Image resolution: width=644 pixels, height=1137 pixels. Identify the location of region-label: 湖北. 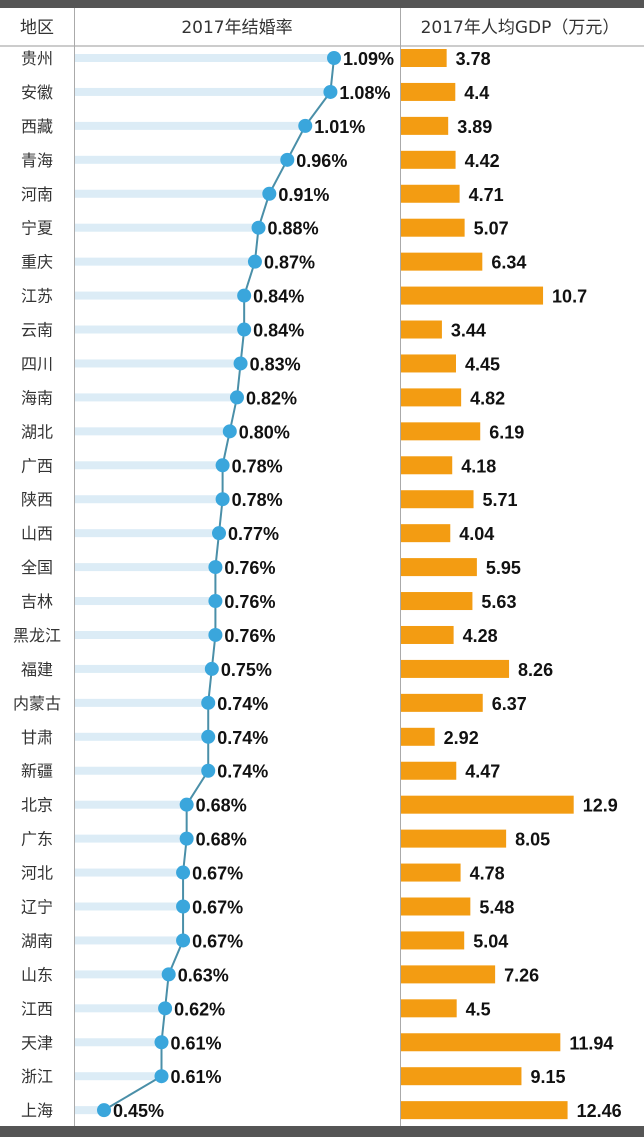
(37, 431).